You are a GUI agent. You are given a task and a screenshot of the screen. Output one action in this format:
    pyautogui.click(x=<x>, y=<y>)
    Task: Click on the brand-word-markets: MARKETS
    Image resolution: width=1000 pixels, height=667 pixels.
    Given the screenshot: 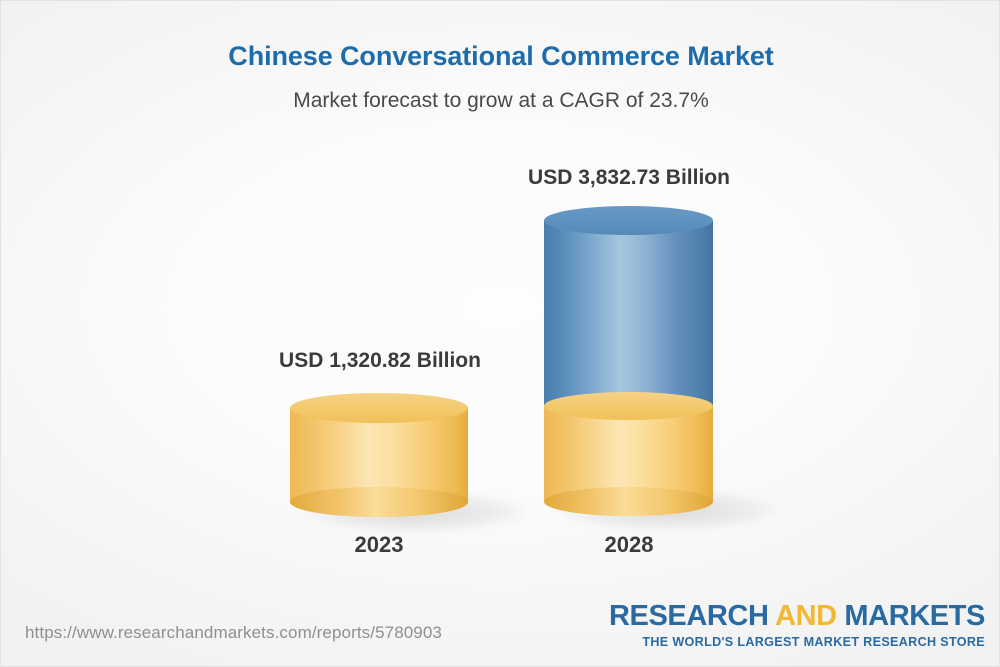 What is the action you would take?
    pyautogui.click(x=914, y=616)
    